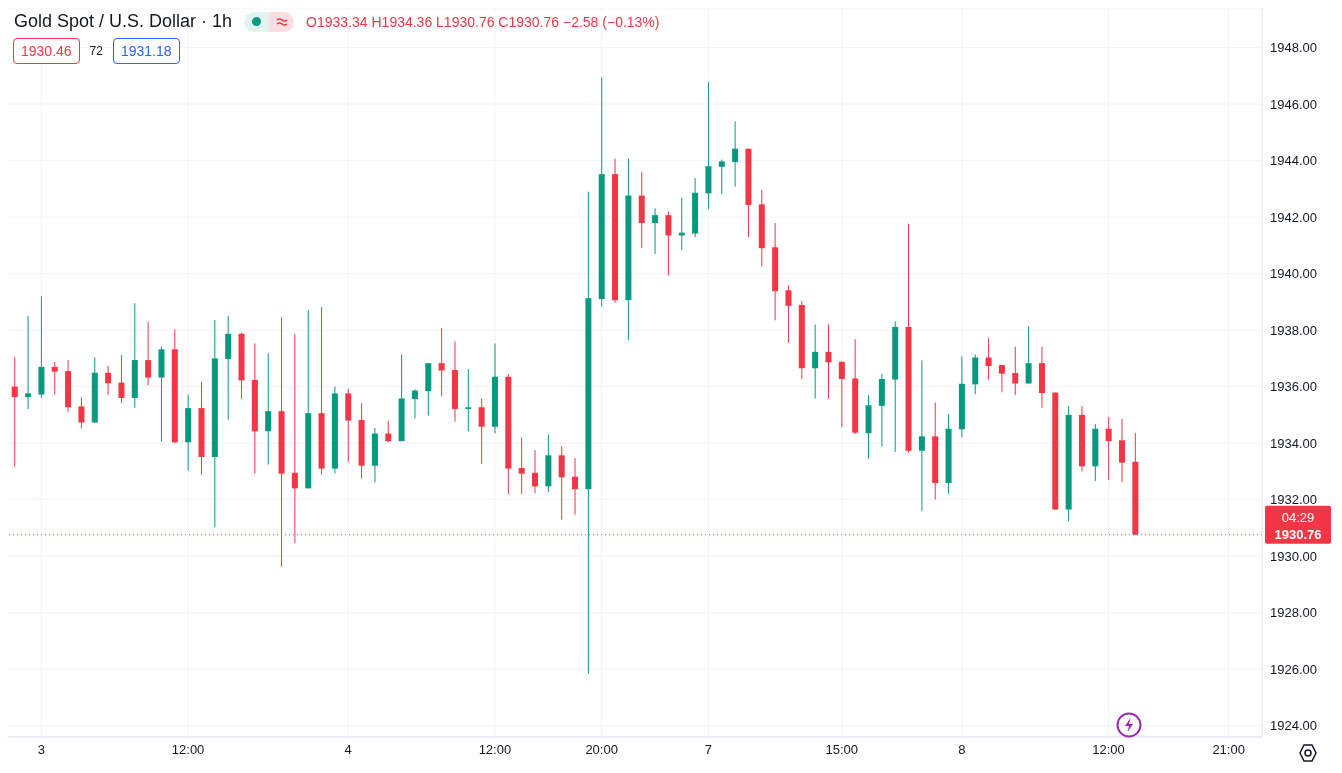 This screenshot has height=773, width=1342. I want to click on text: 04:29, so click(1298, 517).